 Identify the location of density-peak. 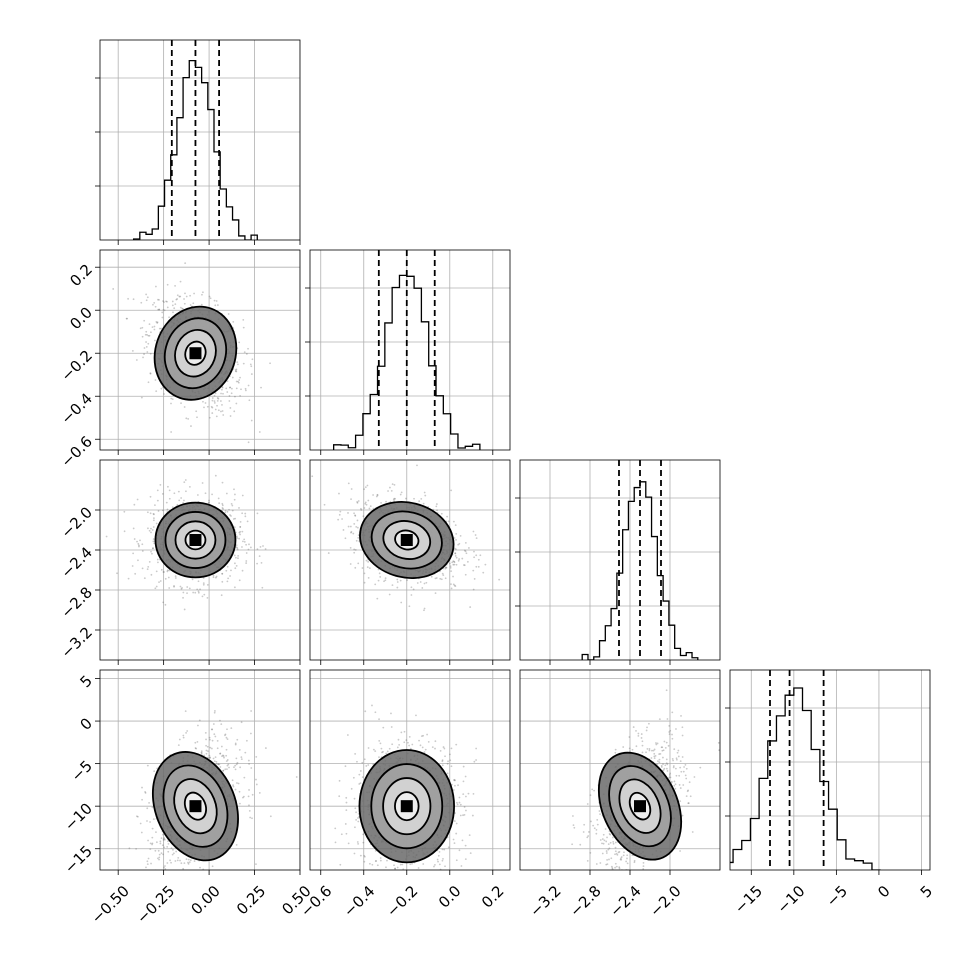
(406, 806).